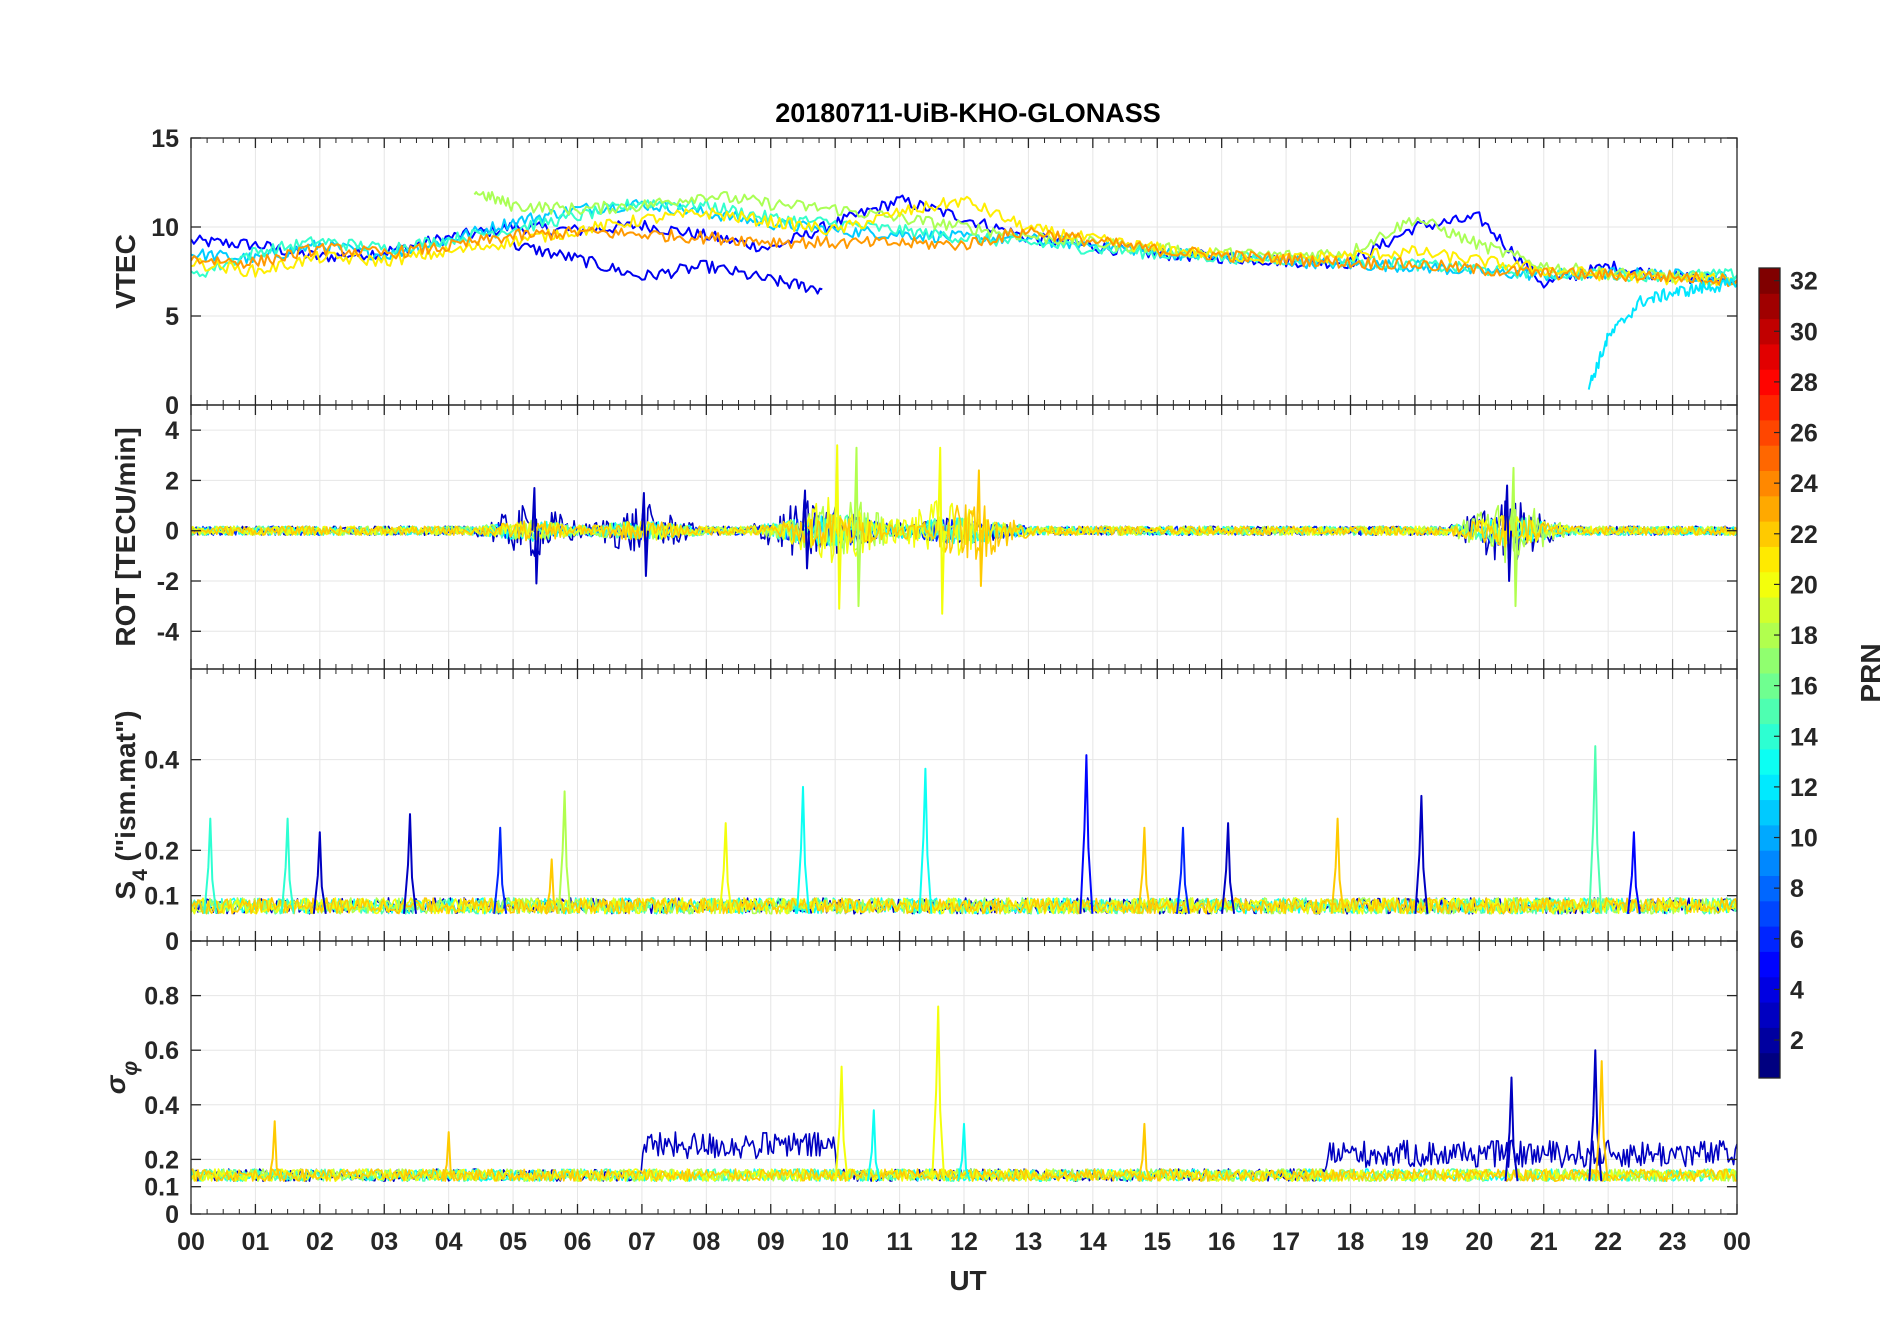 This screenshot has width=1902, height=1330. I want to click on y-tick-label: 2, so click(172, 481).